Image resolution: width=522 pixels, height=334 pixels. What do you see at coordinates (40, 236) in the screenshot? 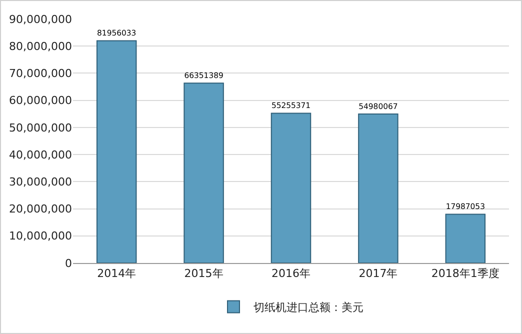
I see `y-tick-label: 10,000,000` at bounding box center [40, 236].